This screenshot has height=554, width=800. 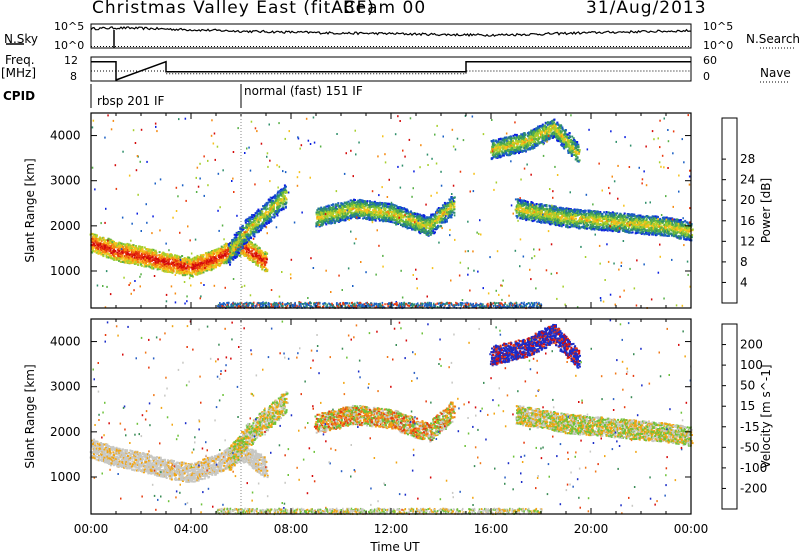 What do you see at coordinates (766, 210) in the screenshot?
I see `power-colorbar-title: Power [dB]` at bounding box center [766, 210].